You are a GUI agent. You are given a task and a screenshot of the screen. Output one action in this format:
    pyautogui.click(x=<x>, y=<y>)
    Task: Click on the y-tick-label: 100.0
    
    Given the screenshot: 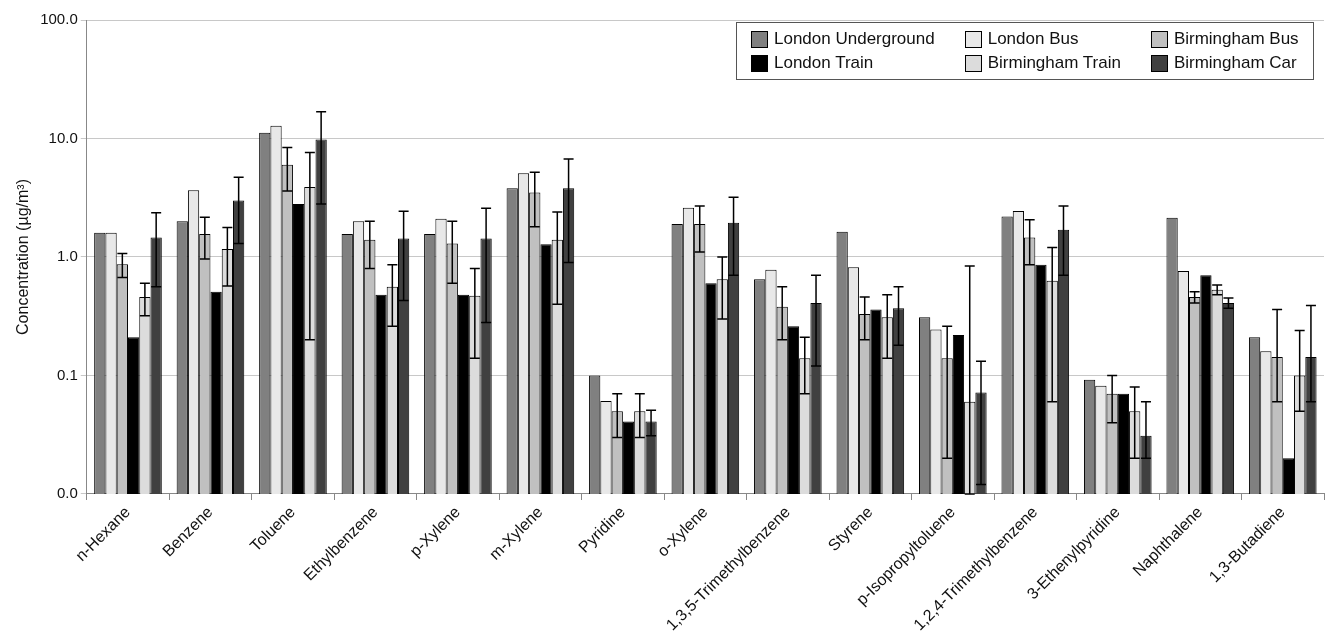 What is the action you would take?
    pyautogui.click(x=59, y=19)
    